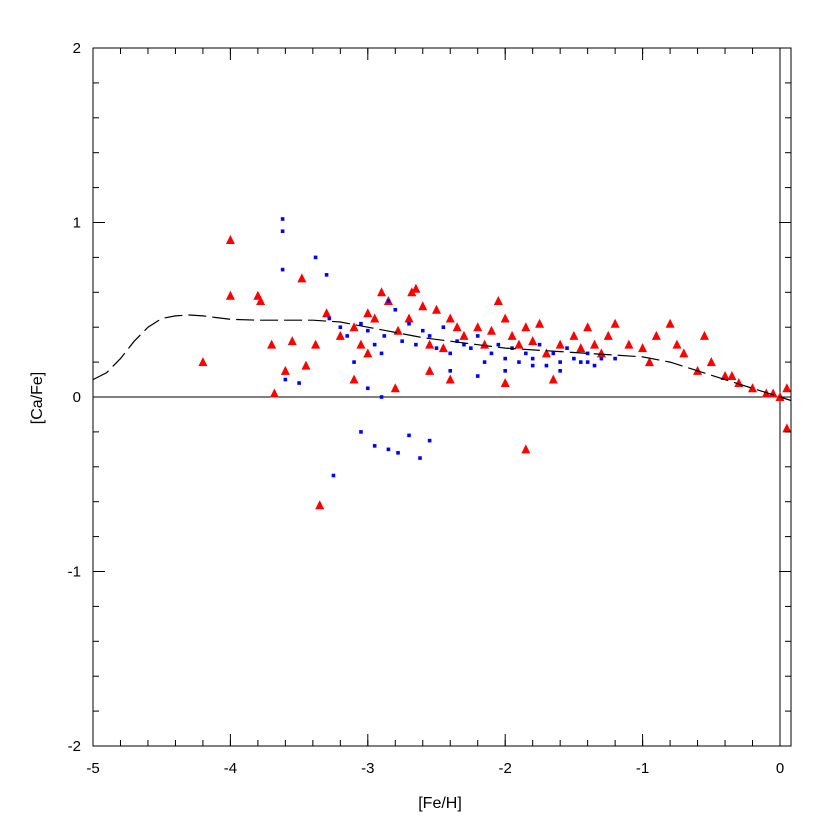  I want to click on y-tick-label: 2, so click(77, 48).